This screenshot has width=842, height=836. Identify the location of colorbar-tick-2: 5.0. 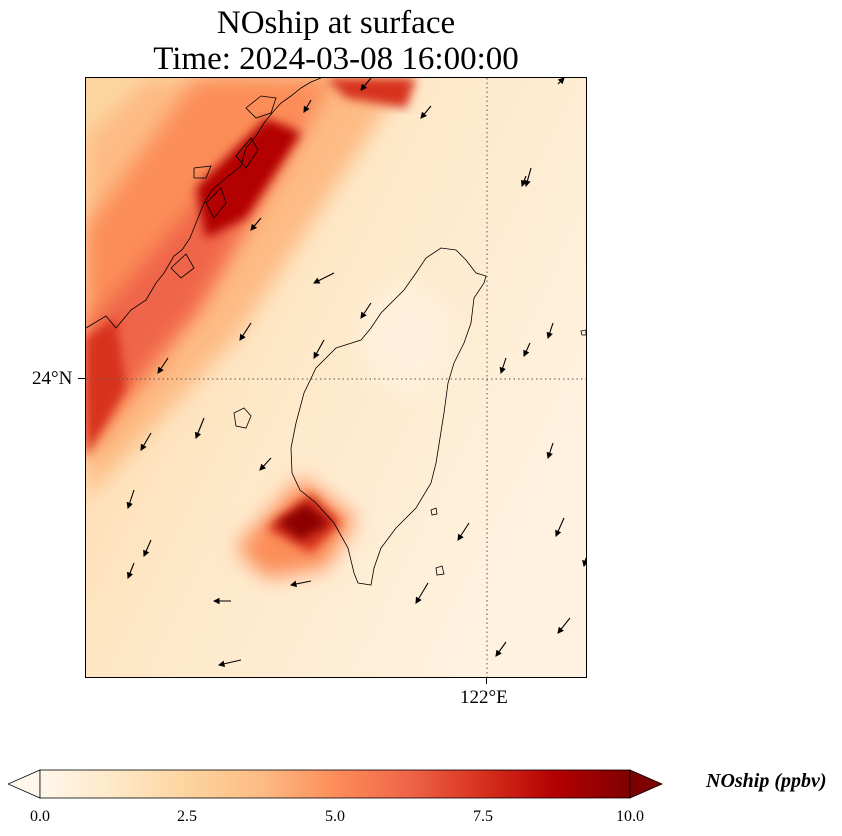
(335, 816).